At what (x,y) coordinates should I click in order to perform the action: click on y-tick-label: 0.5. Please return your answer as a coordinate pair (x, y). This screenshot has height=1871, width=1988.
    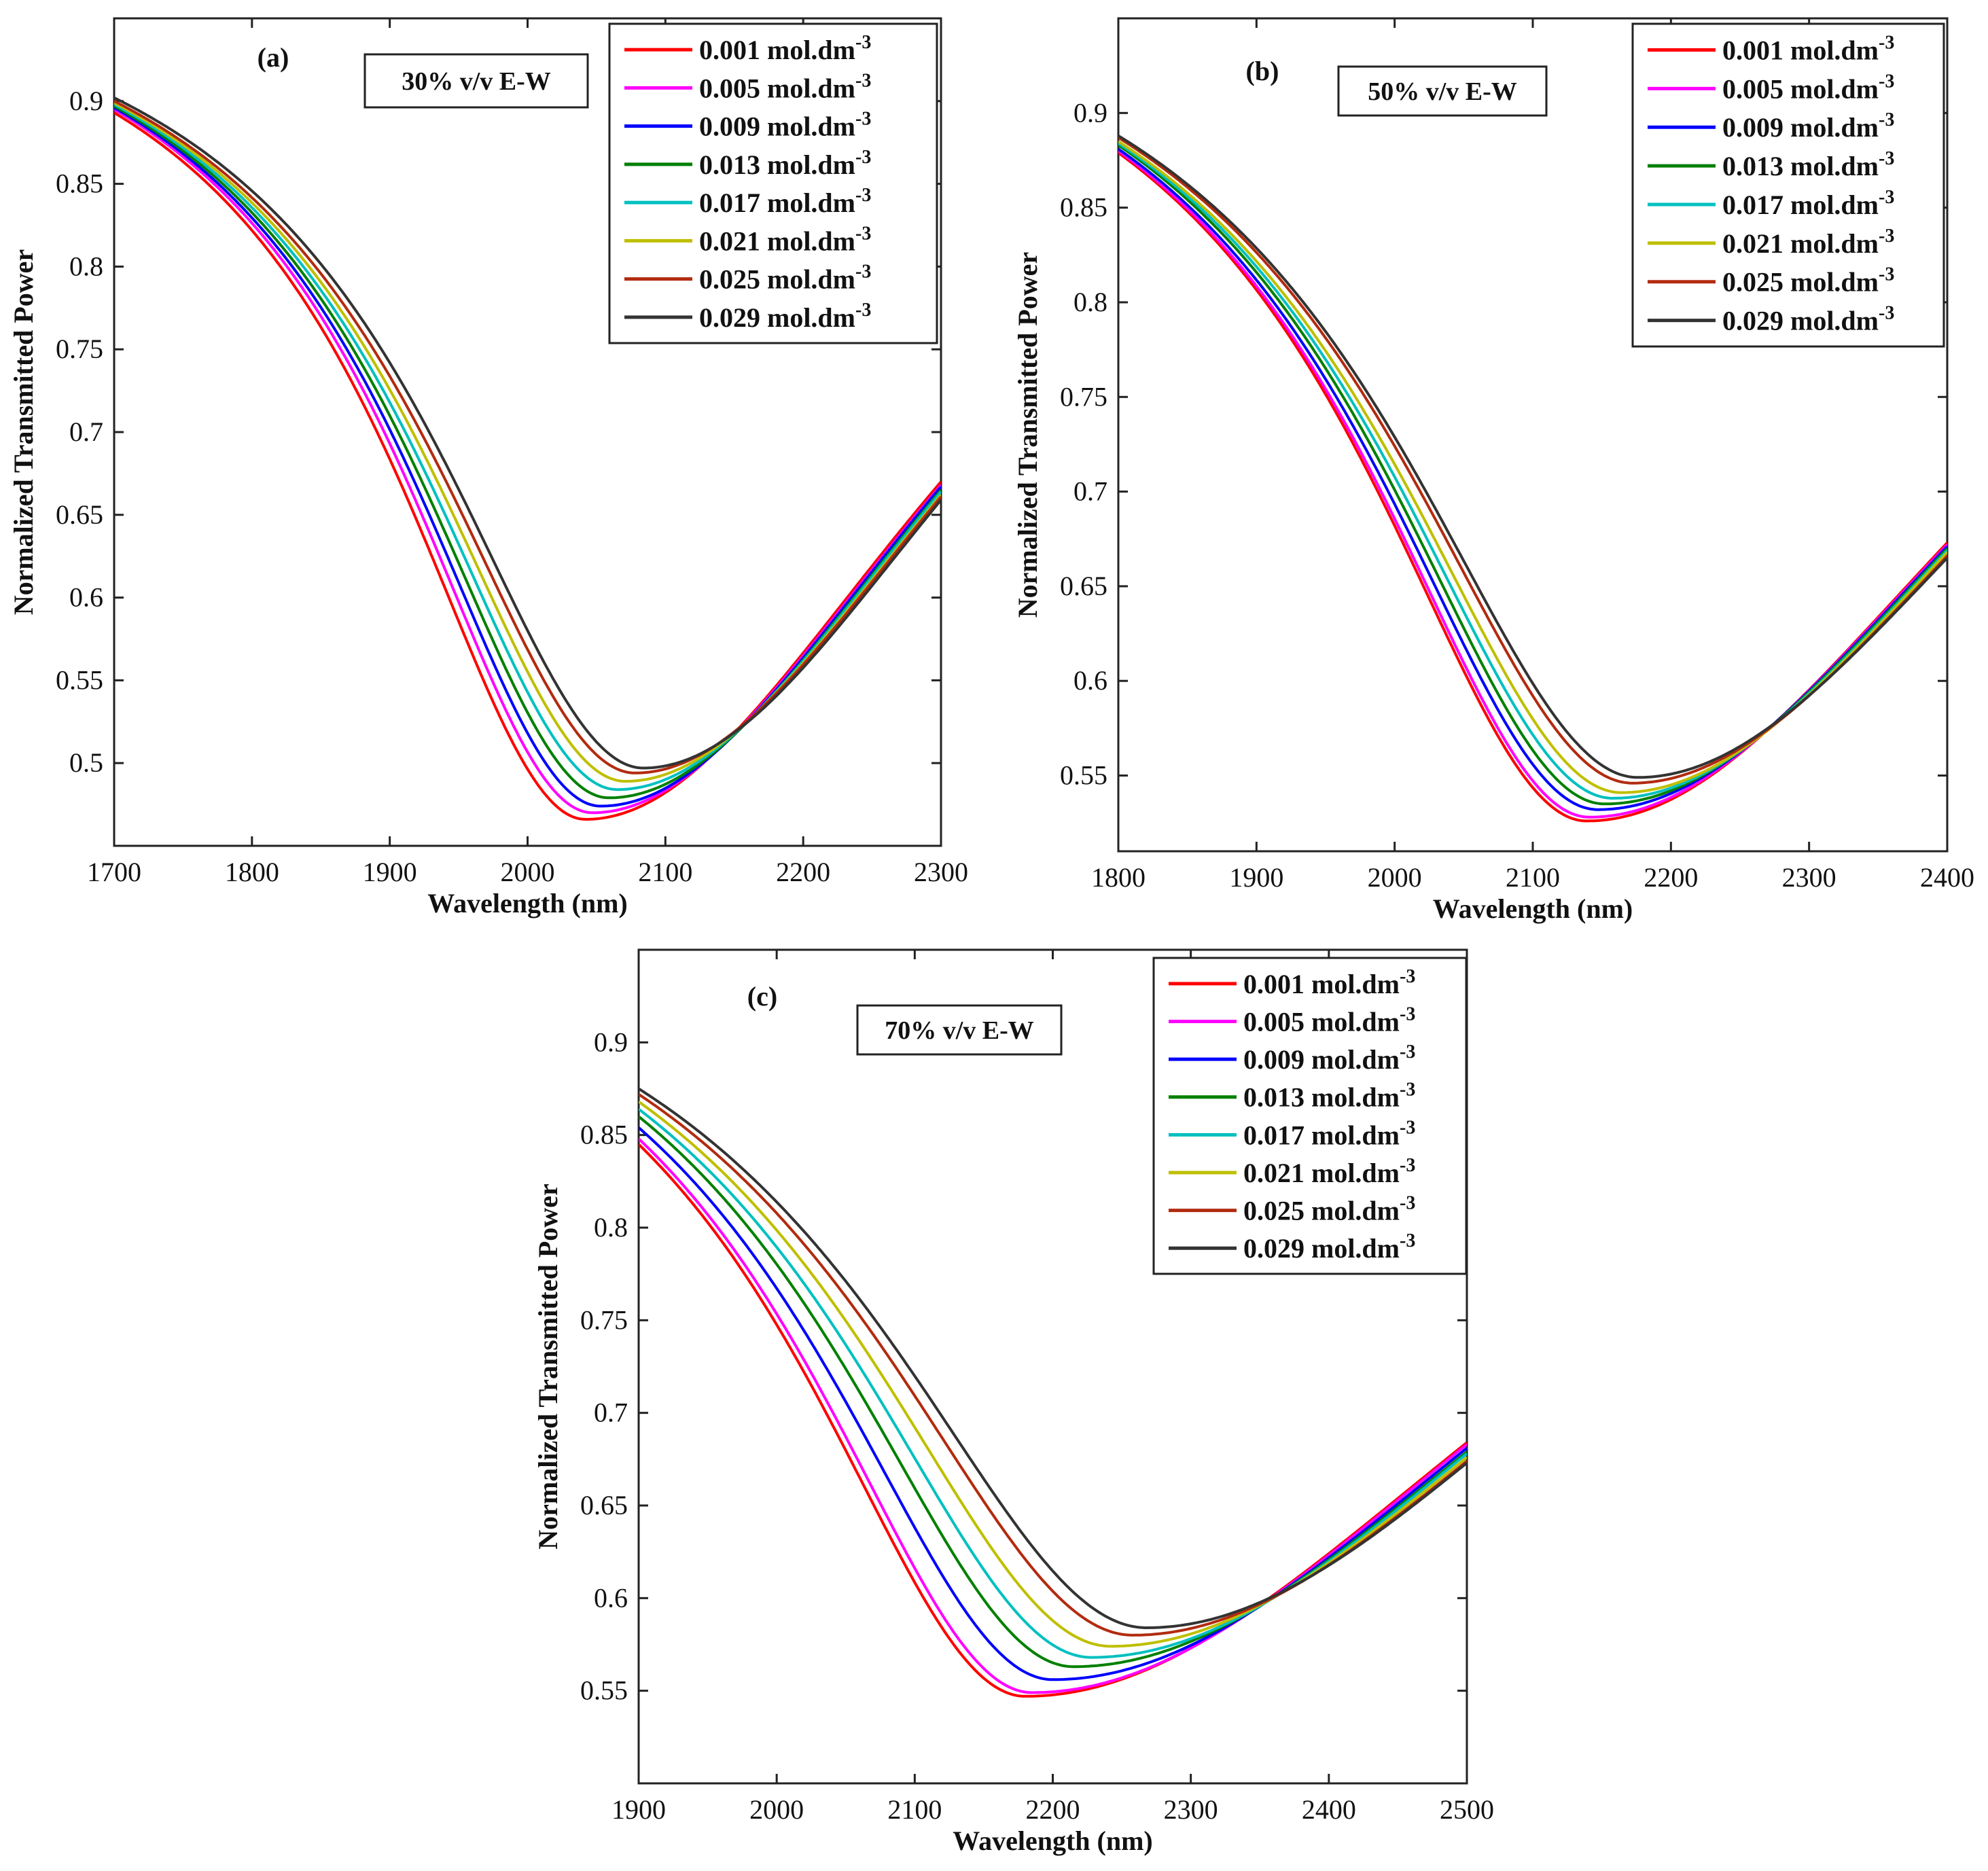
    Looking at the image, I should click on (86, 762).